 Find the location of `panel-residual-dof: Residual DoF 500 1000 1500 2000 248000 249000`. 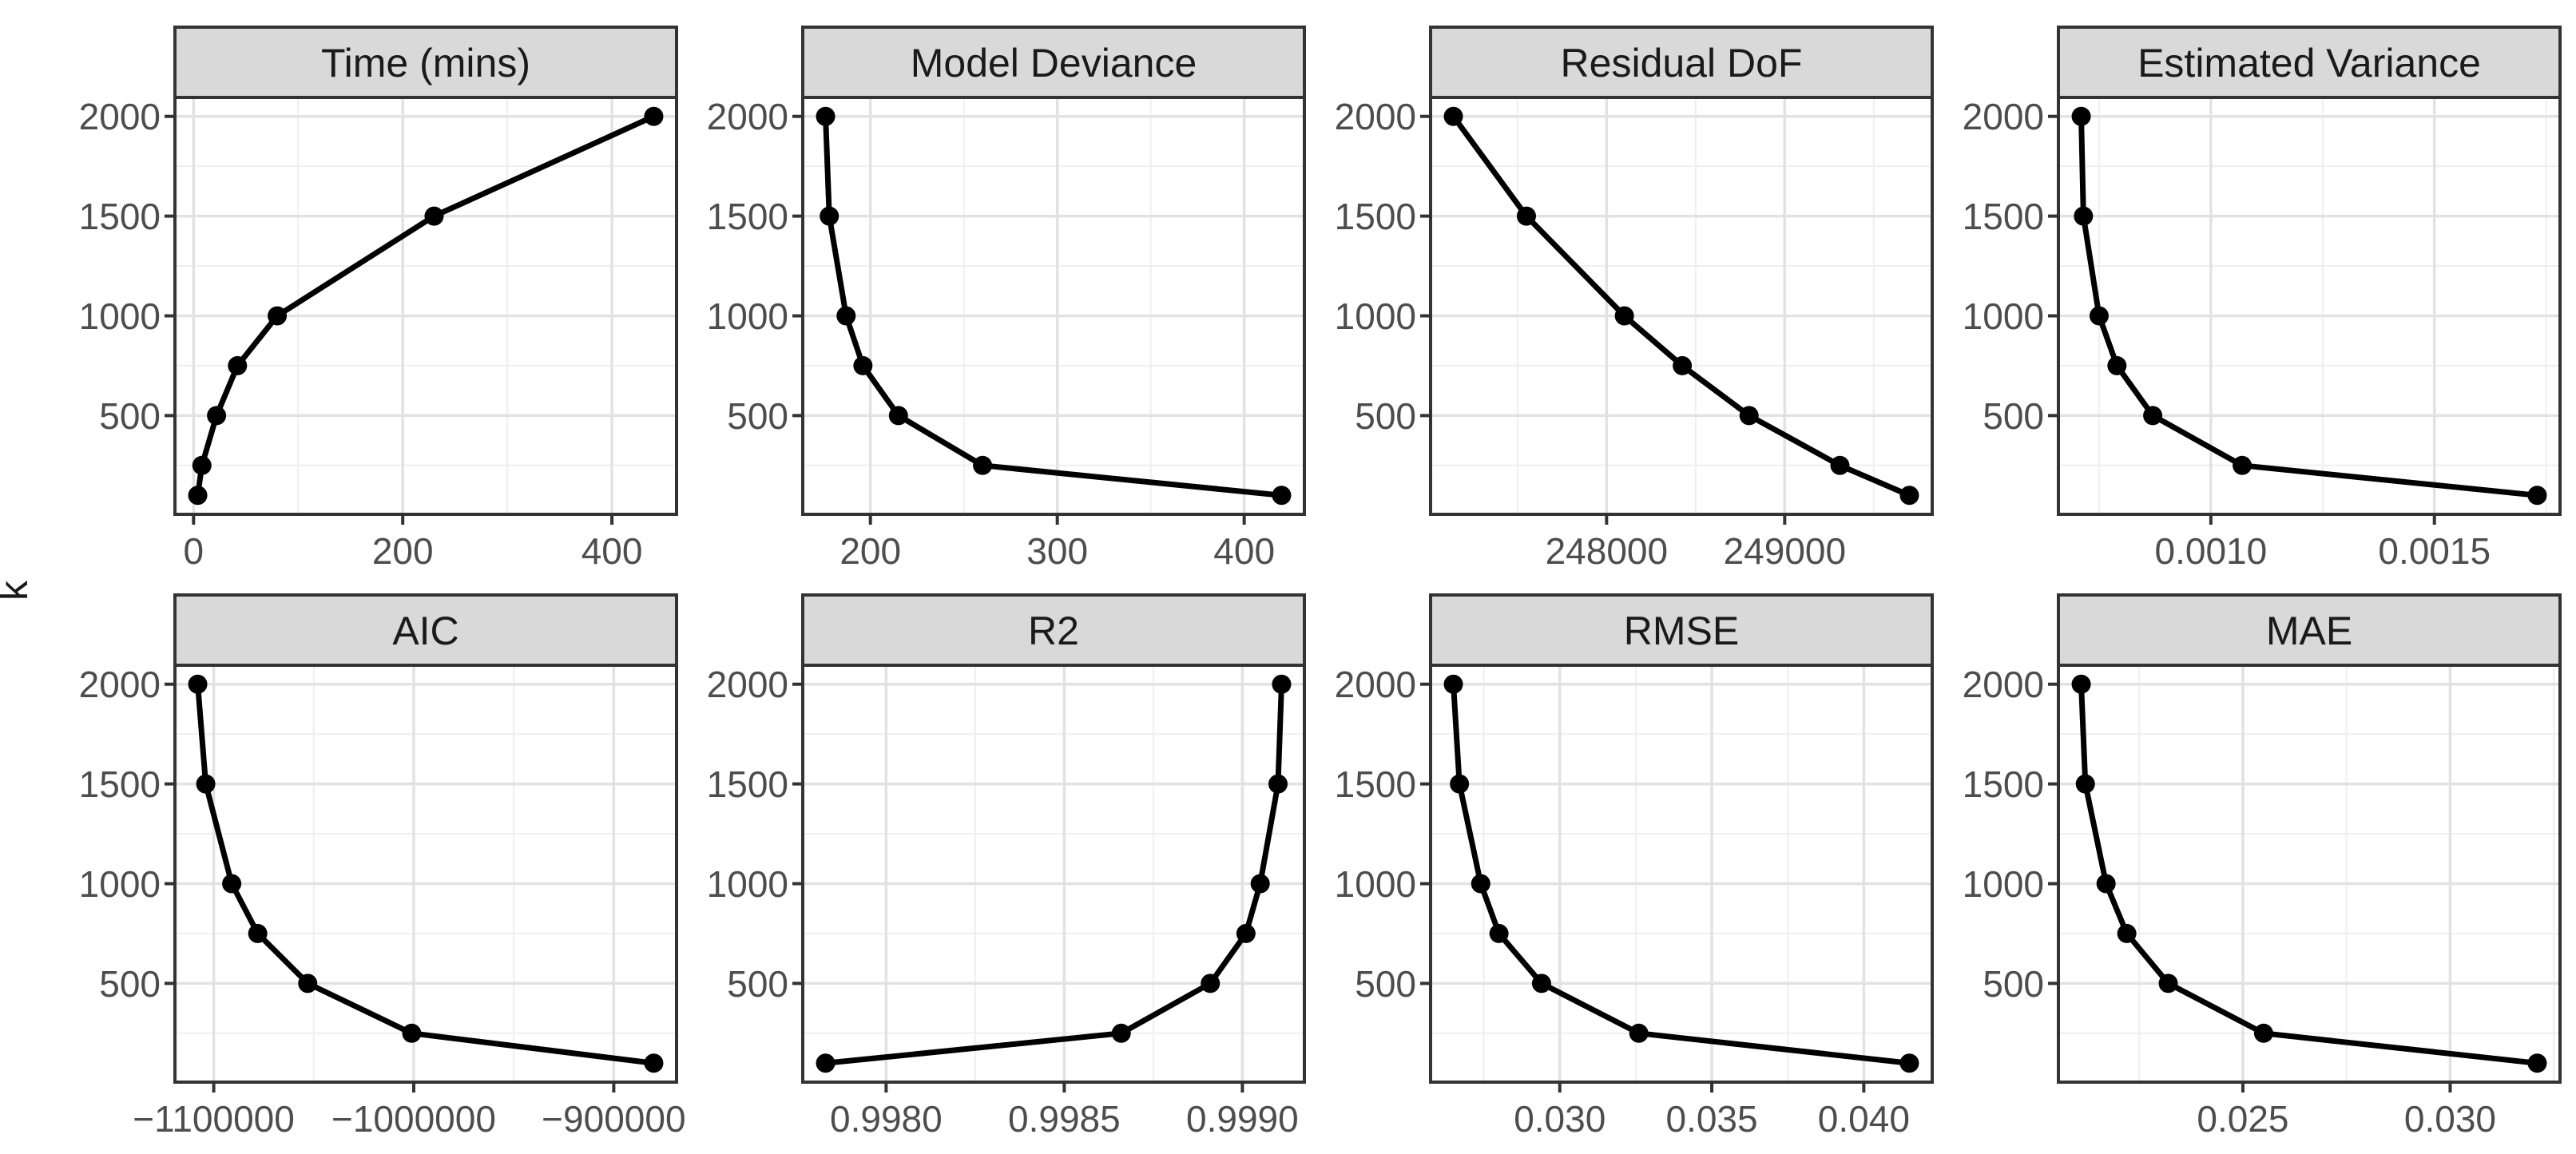

panel-residual-dof: Residual DoF 500 1000 1500 2000 248000 249000 is located at coordinates (1634, 299).